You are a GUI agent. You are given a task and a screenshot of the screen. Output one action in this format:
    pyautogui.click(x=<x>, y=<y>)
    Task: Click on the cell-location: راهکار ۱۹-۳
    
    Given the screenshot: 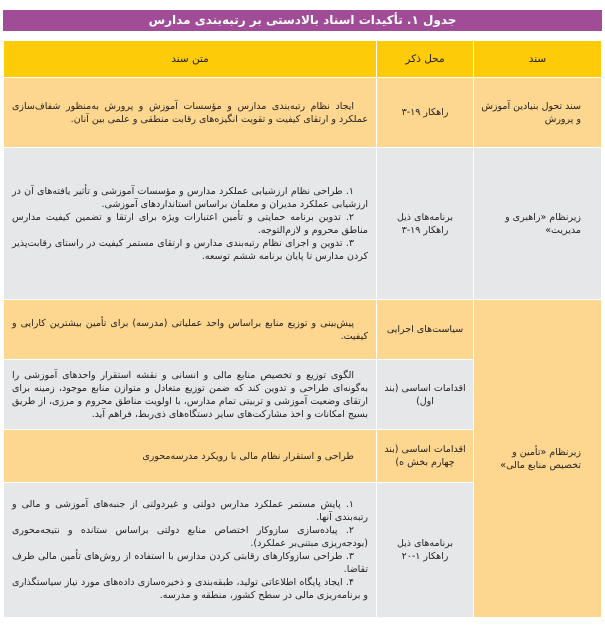 What is the action you would take?
    pyautogui.click(x=425, y=112)
    